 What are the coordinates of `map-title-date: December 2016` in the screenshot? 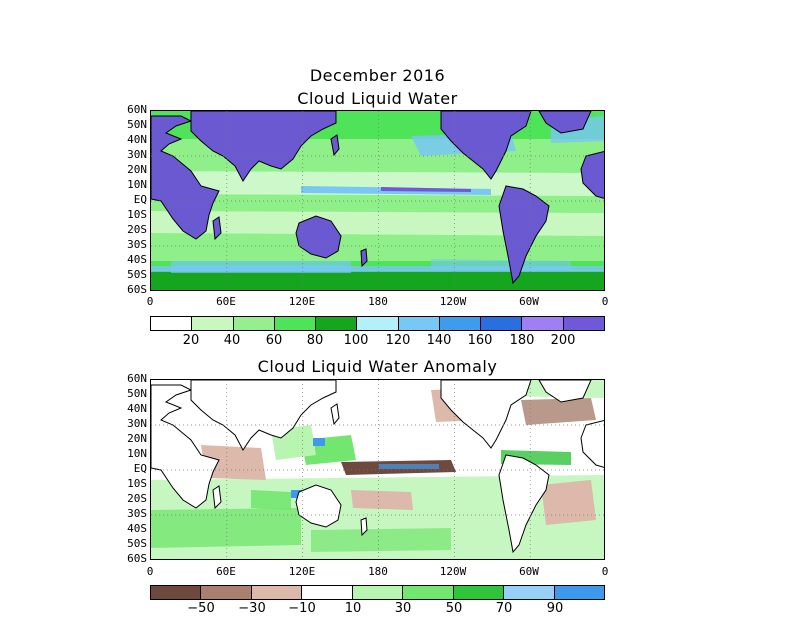 It's located at (377, 75).